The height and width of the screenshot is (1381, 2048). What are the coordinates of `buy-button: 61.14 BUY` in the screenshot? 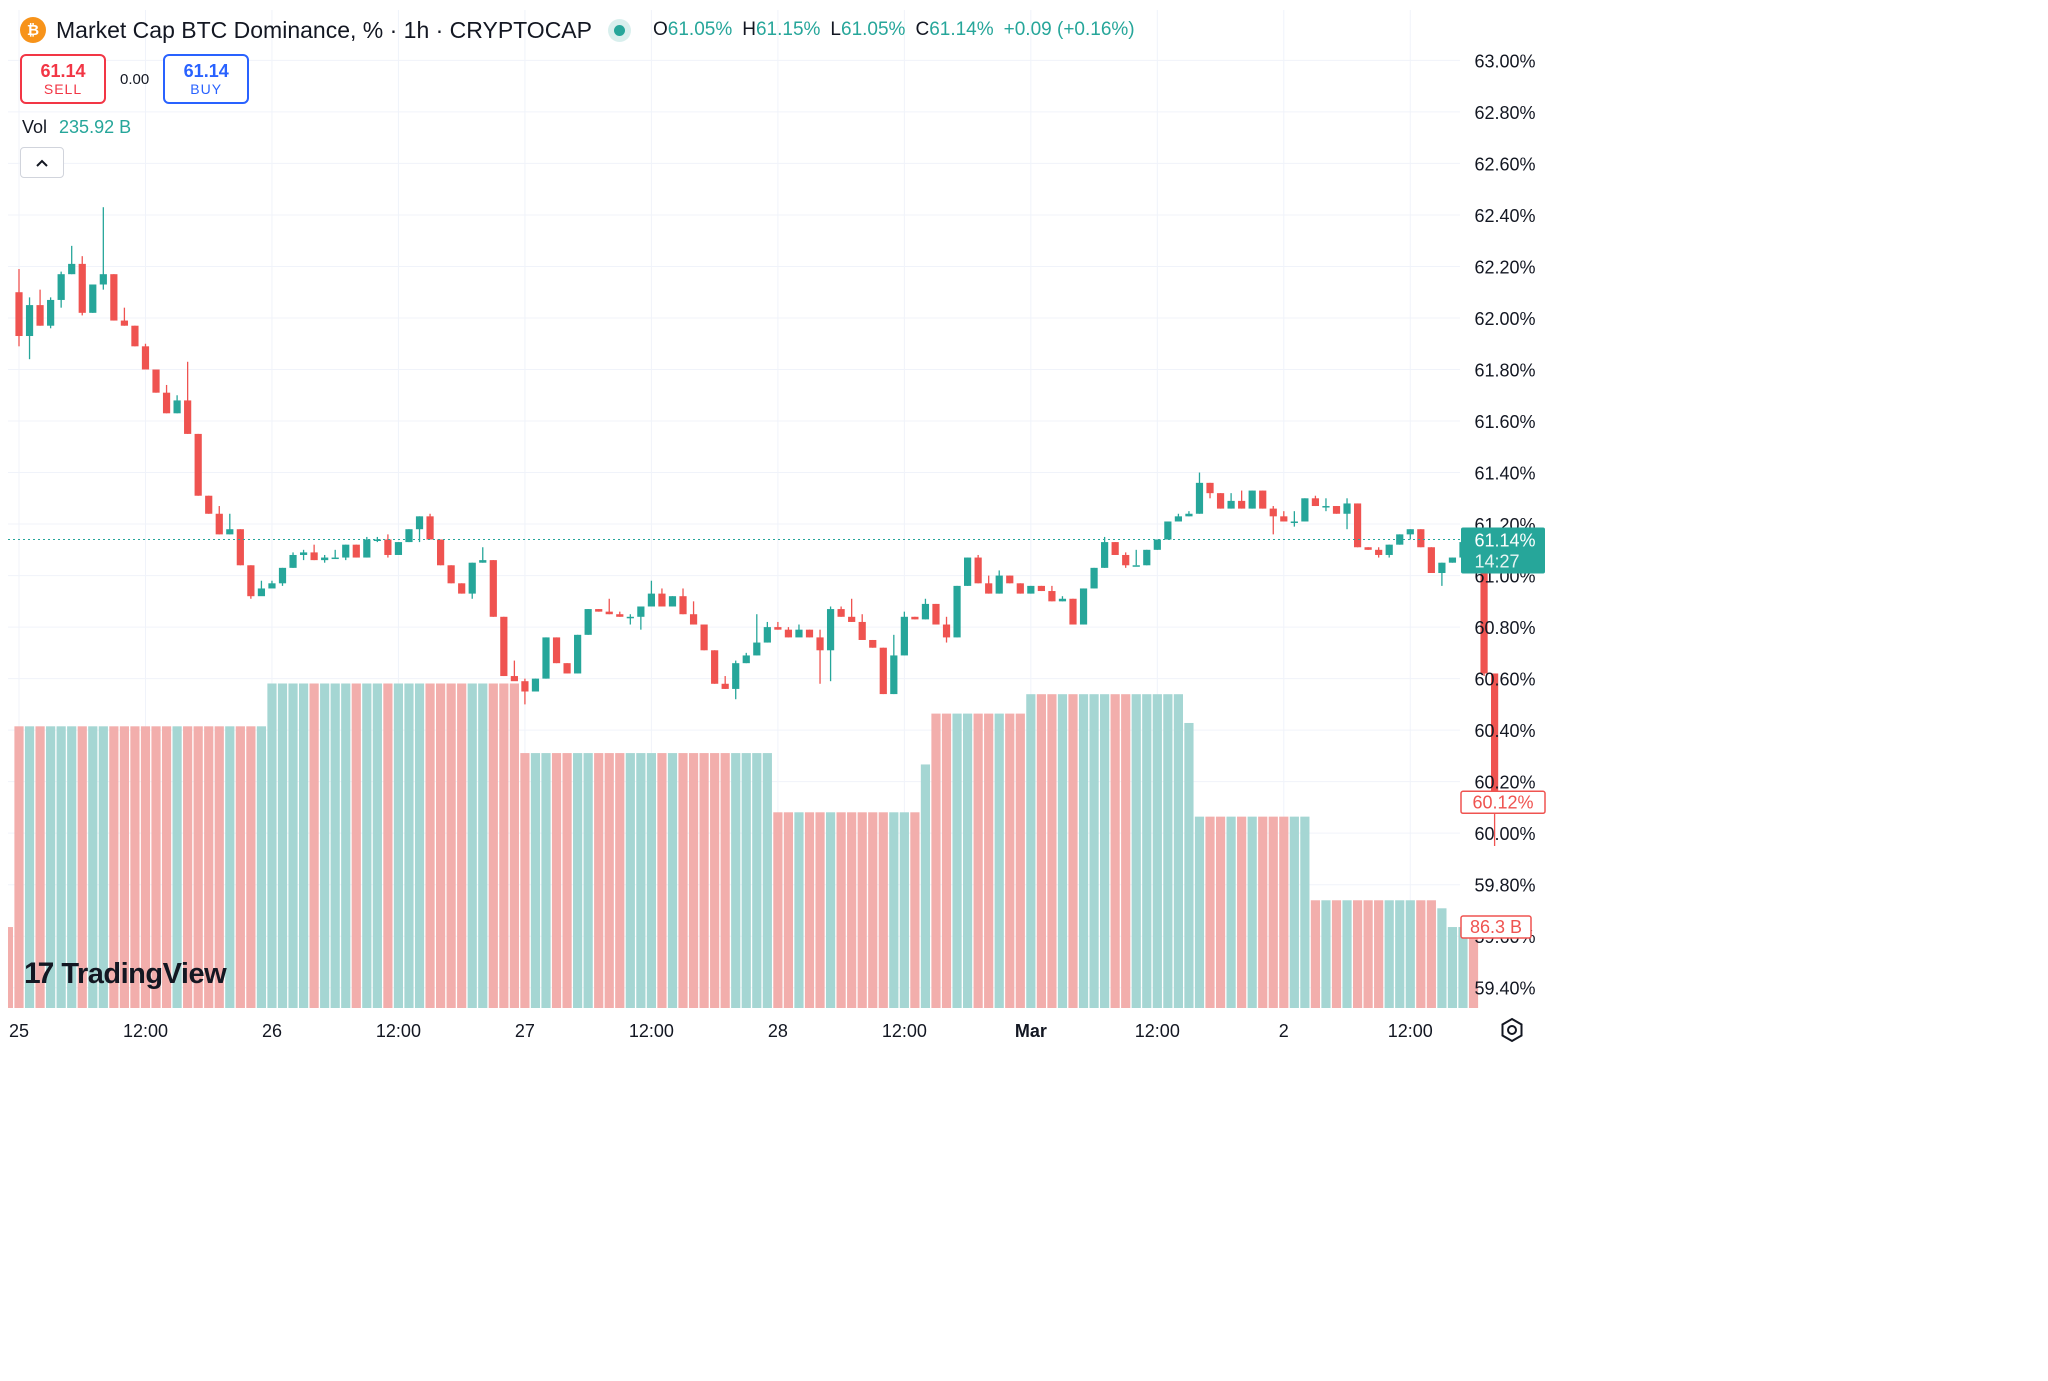 It's located at (206, 79).